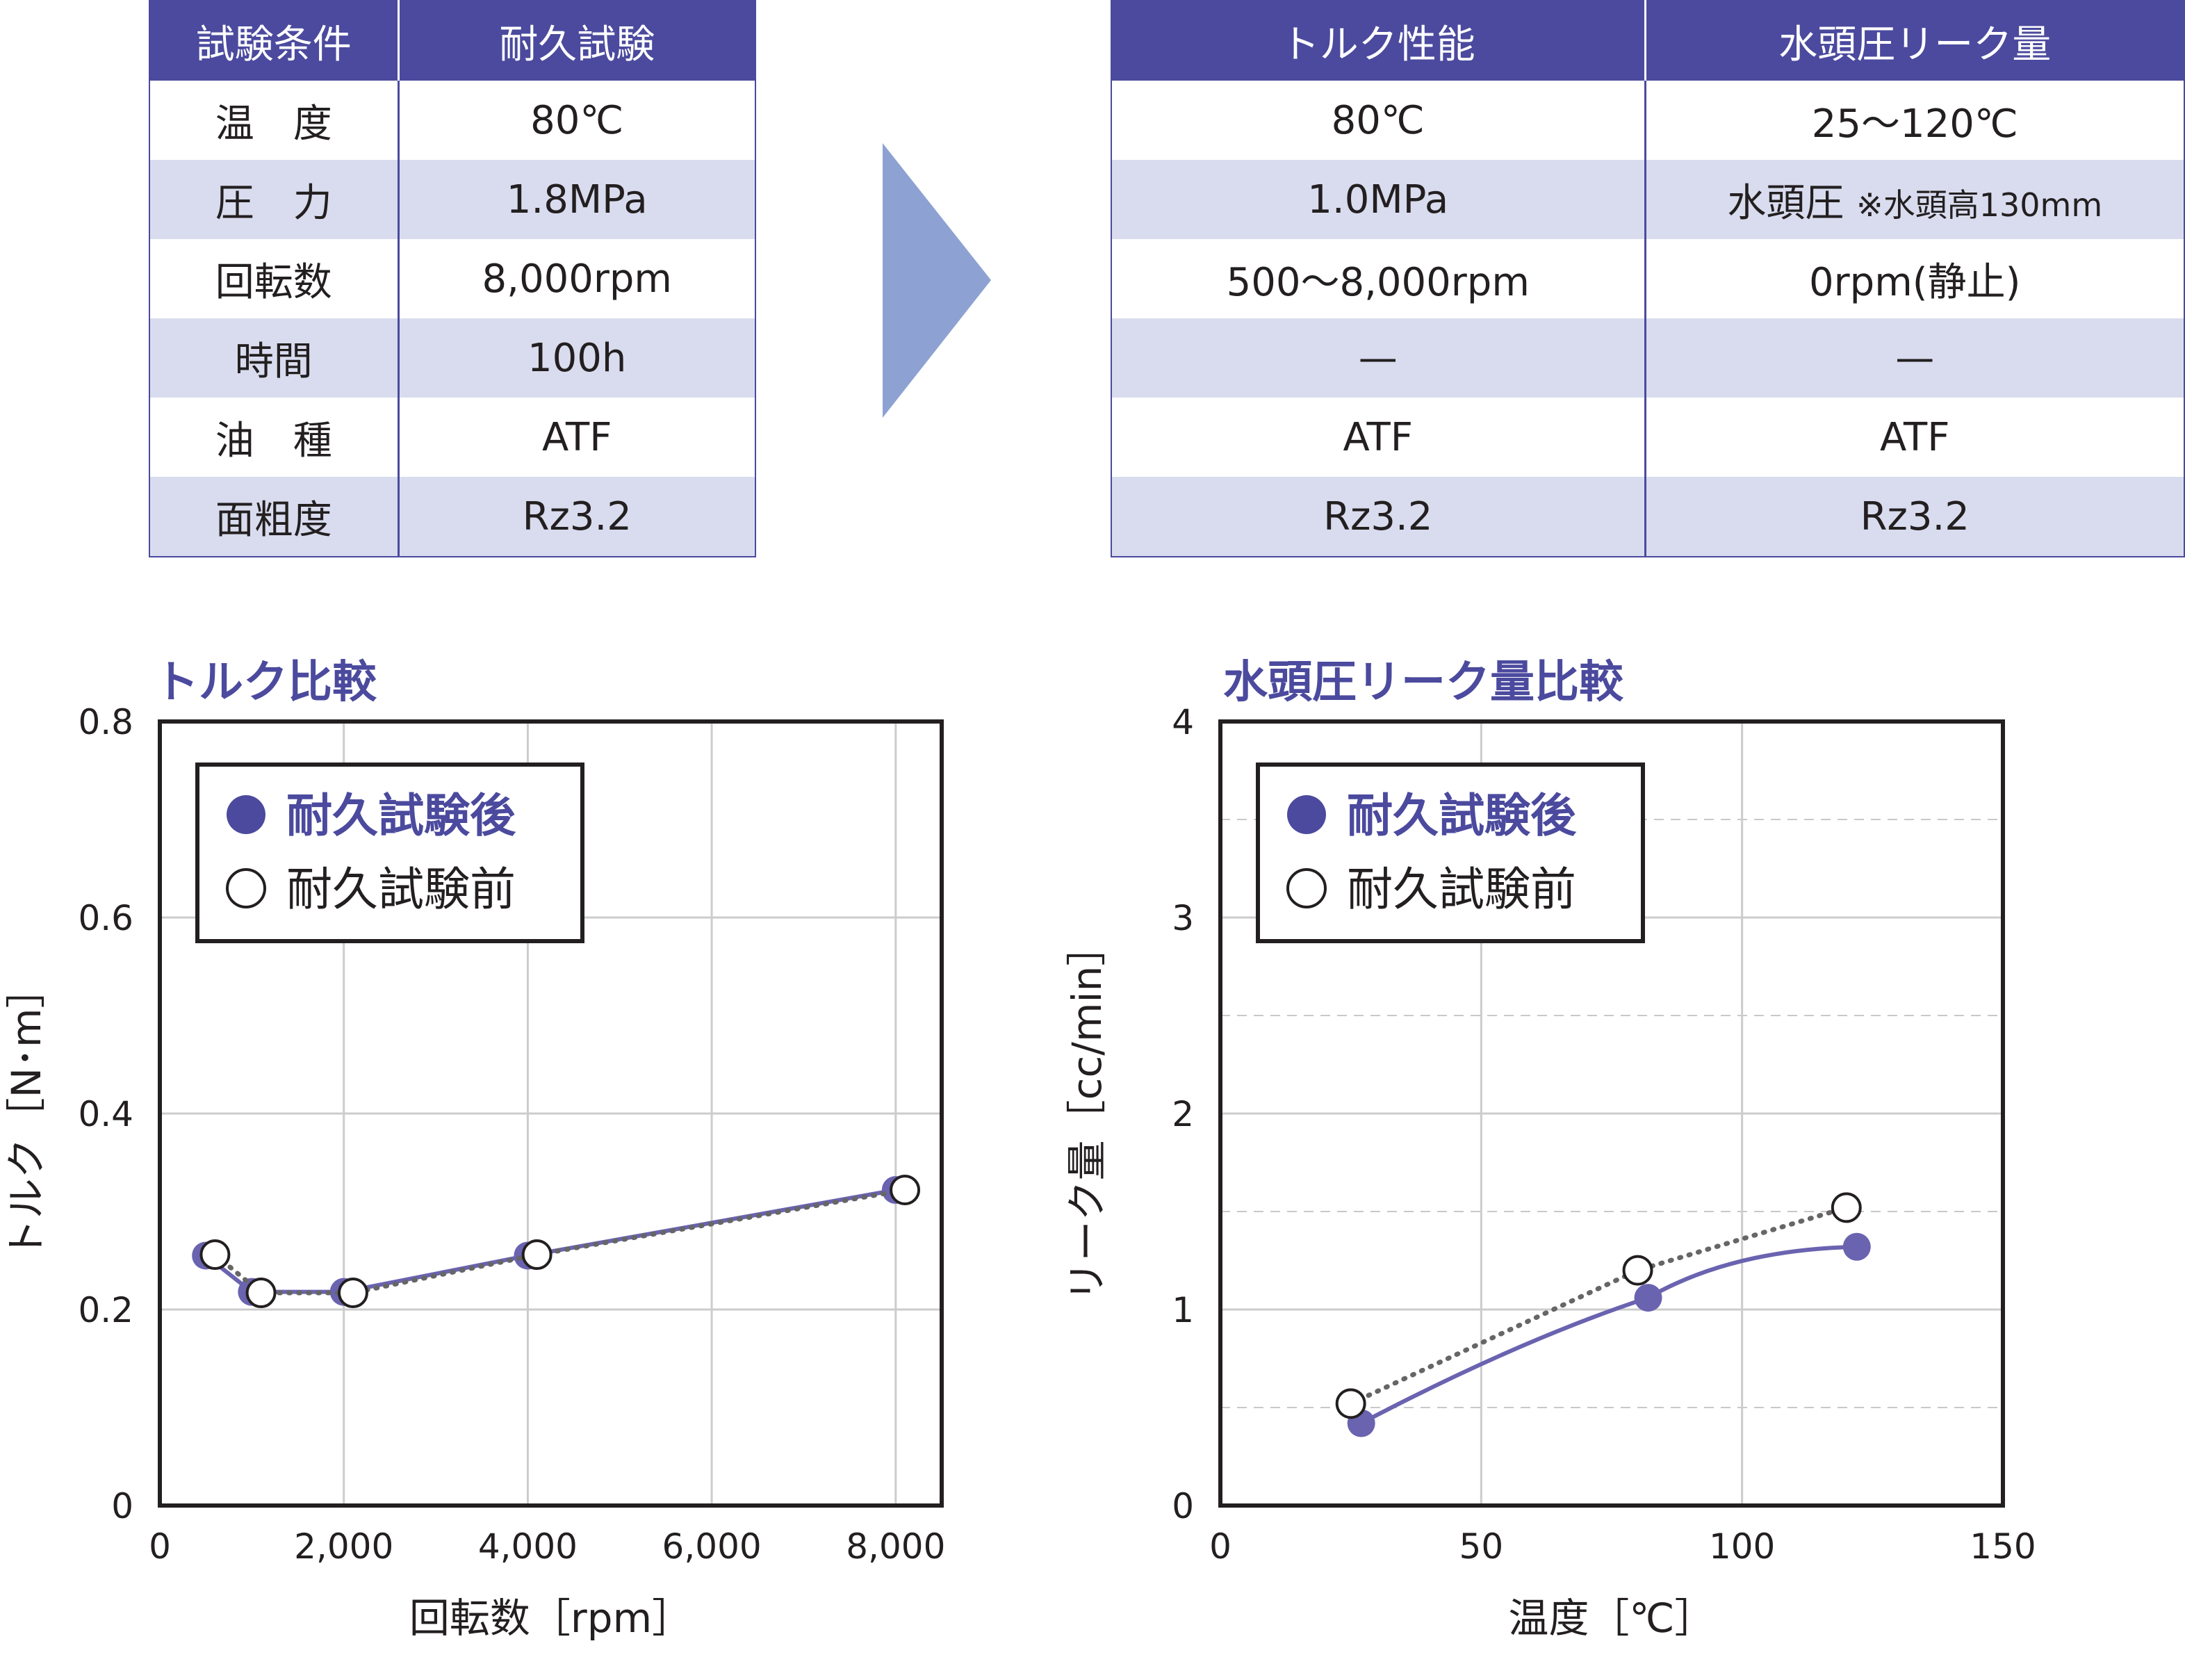 Image resolution: width=2185 pixels, height=1680 pixels. What do you see at coordinates (274, 278) in the screenshot?
I see `table-cell: 回転数` at bounding box center [274, 278].